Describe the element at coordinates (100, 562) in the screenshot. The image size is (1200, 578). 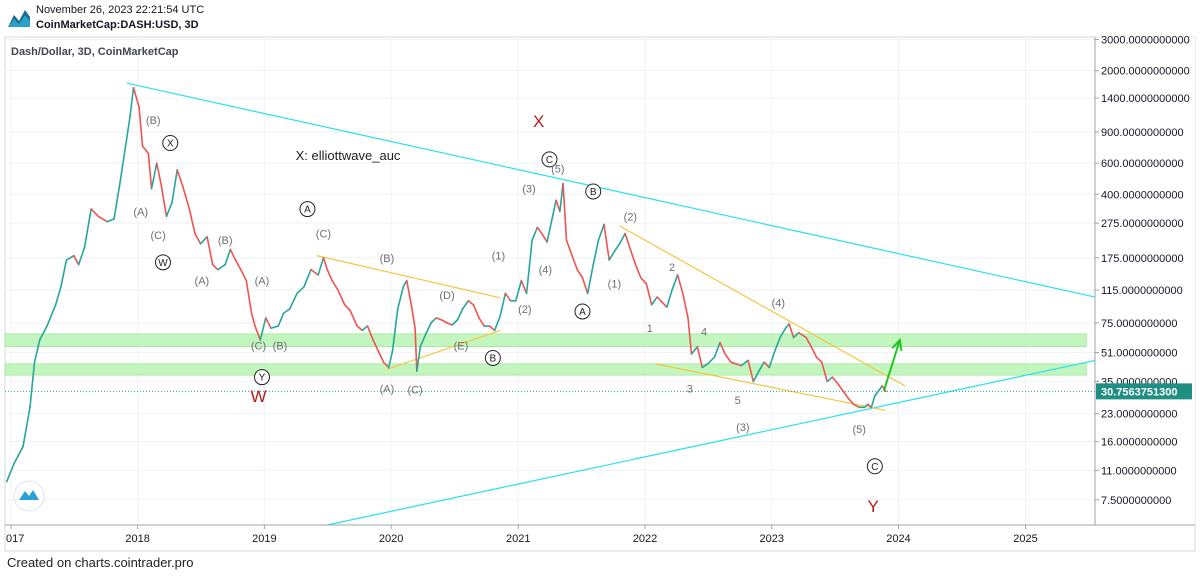
I see `footer-credit: Created on charts.cointrader.pro` at that location.